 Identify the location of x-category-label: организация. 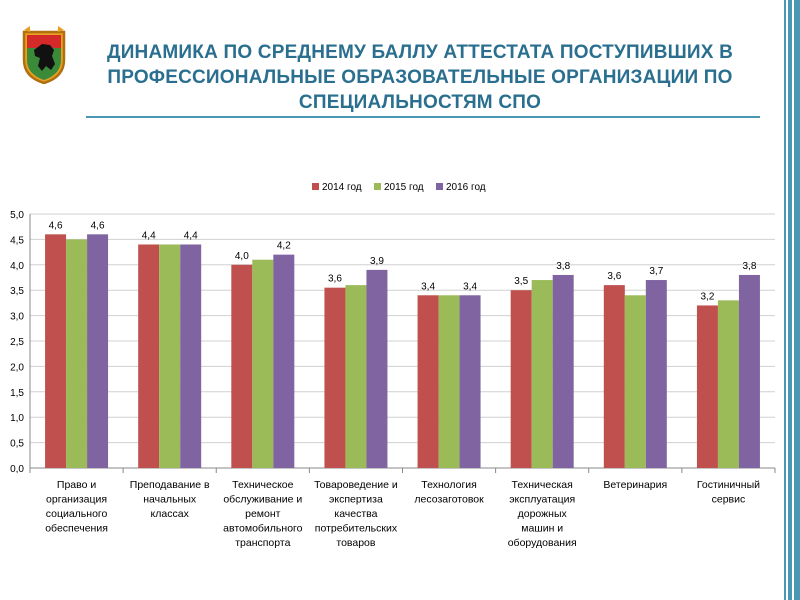
(76, 500).